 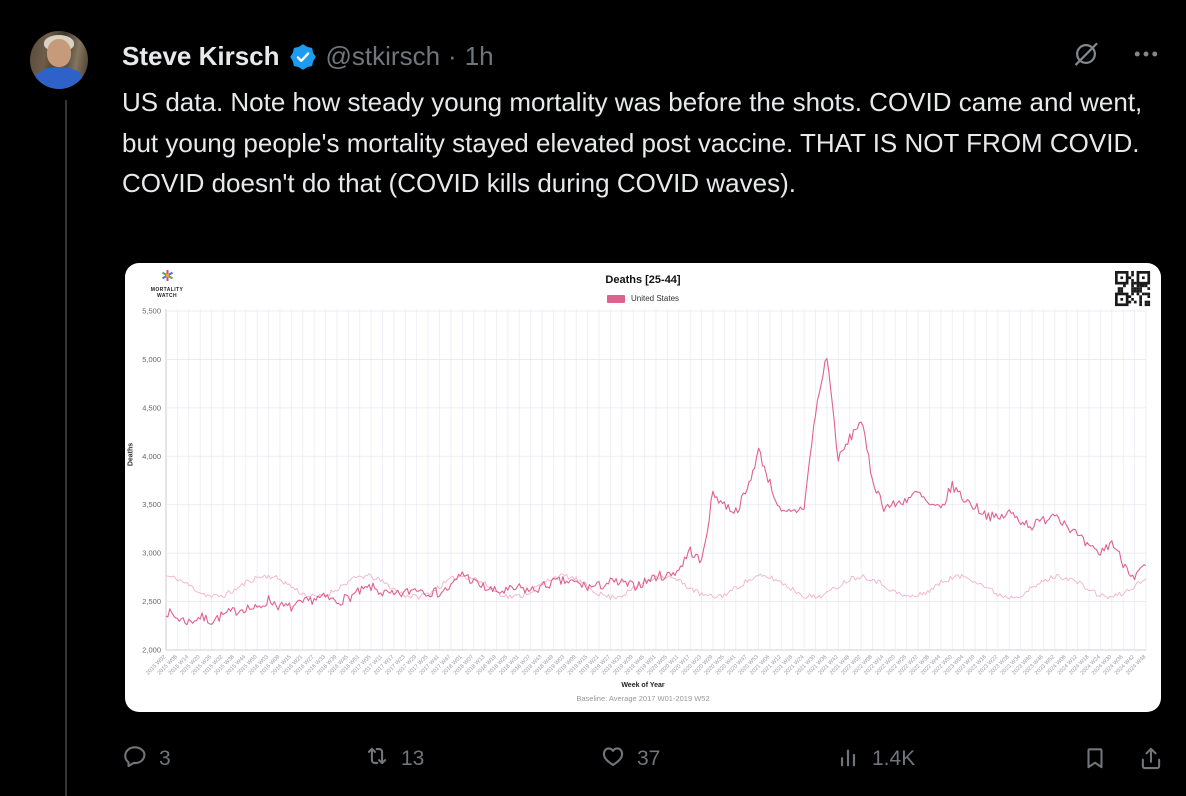 I want to click on views-count: 1.4K, so click(x=894, y=758).